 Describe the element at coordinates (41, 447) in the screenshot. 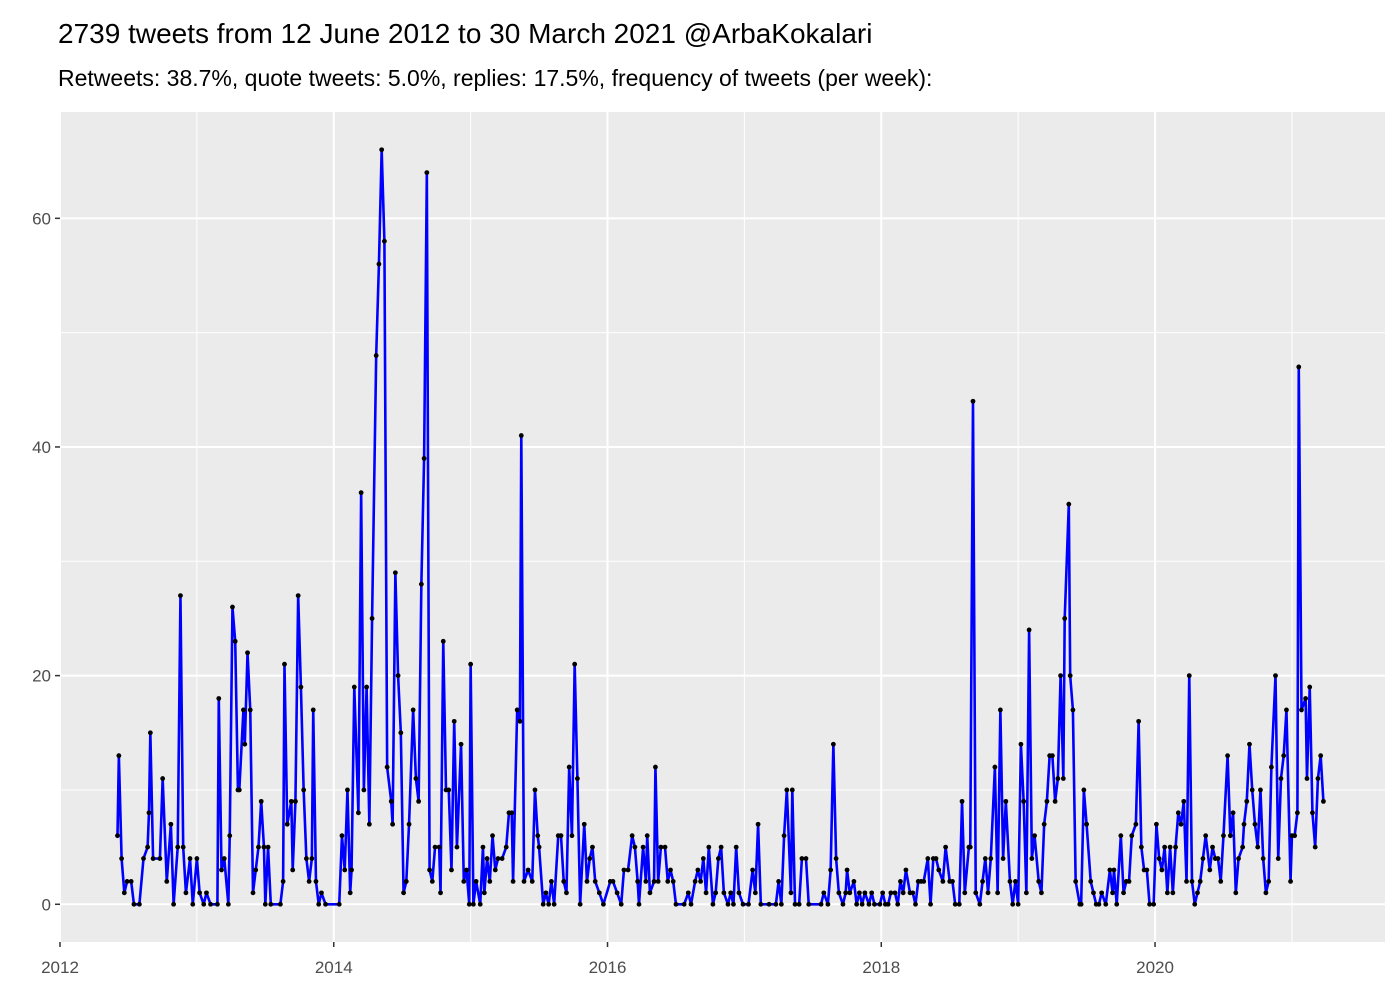

I see `y-tick-label: 40` at that location.